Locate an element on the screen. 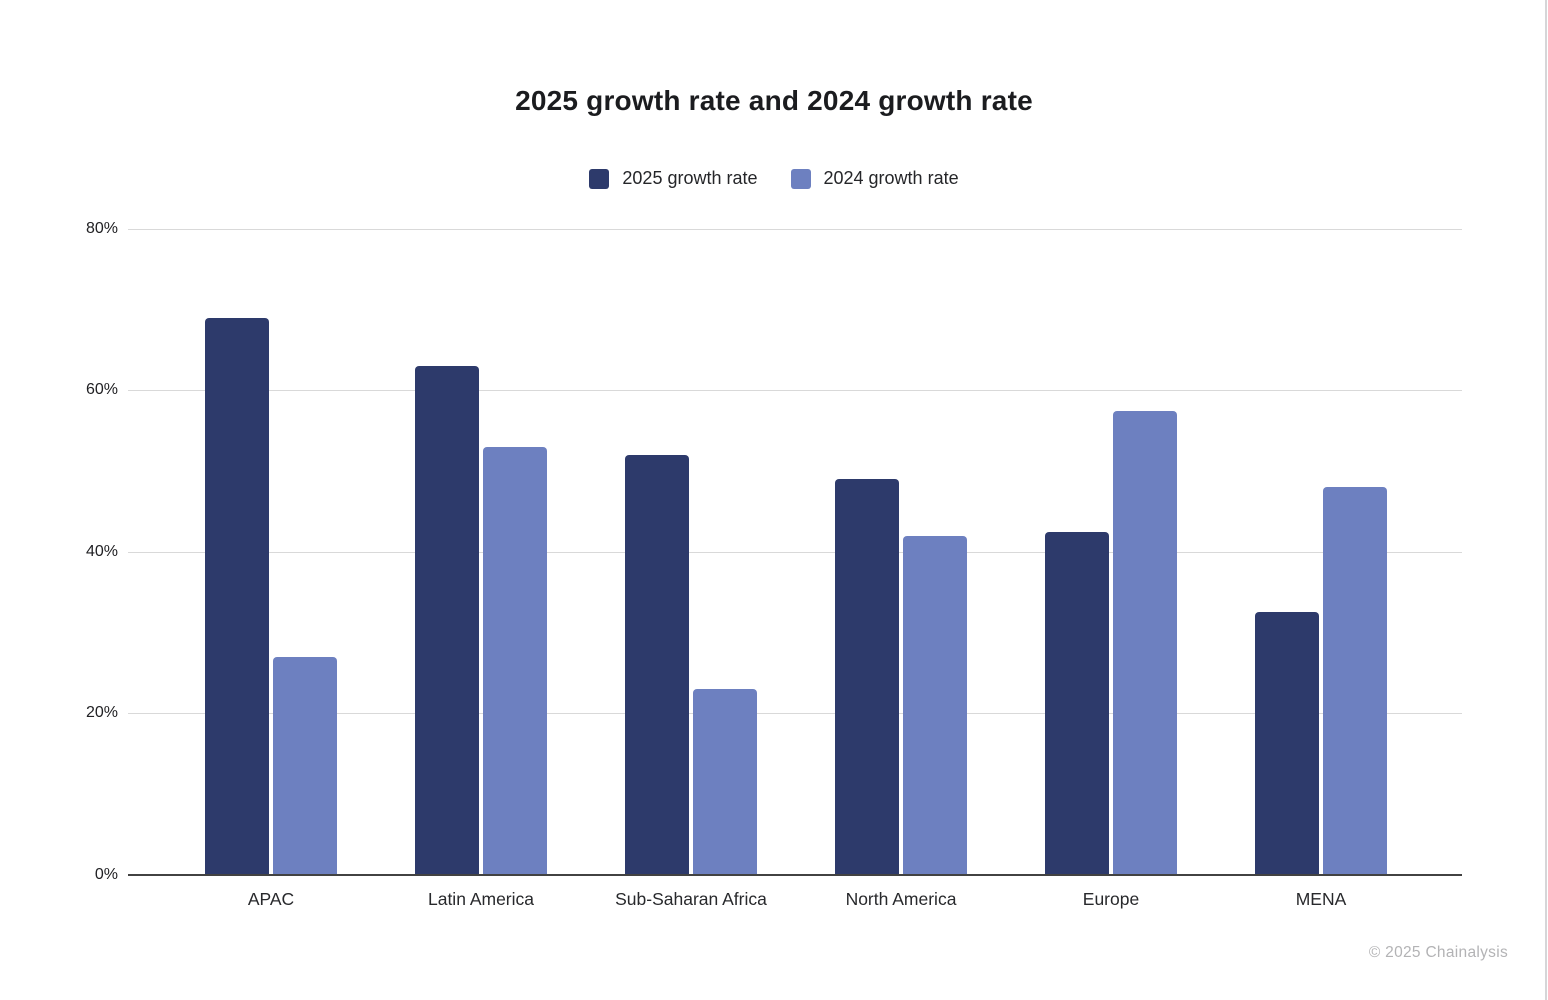 The width and height of the screenshot is (1548, 1000). bar-2025-apac is located at coordinates (237, 596).